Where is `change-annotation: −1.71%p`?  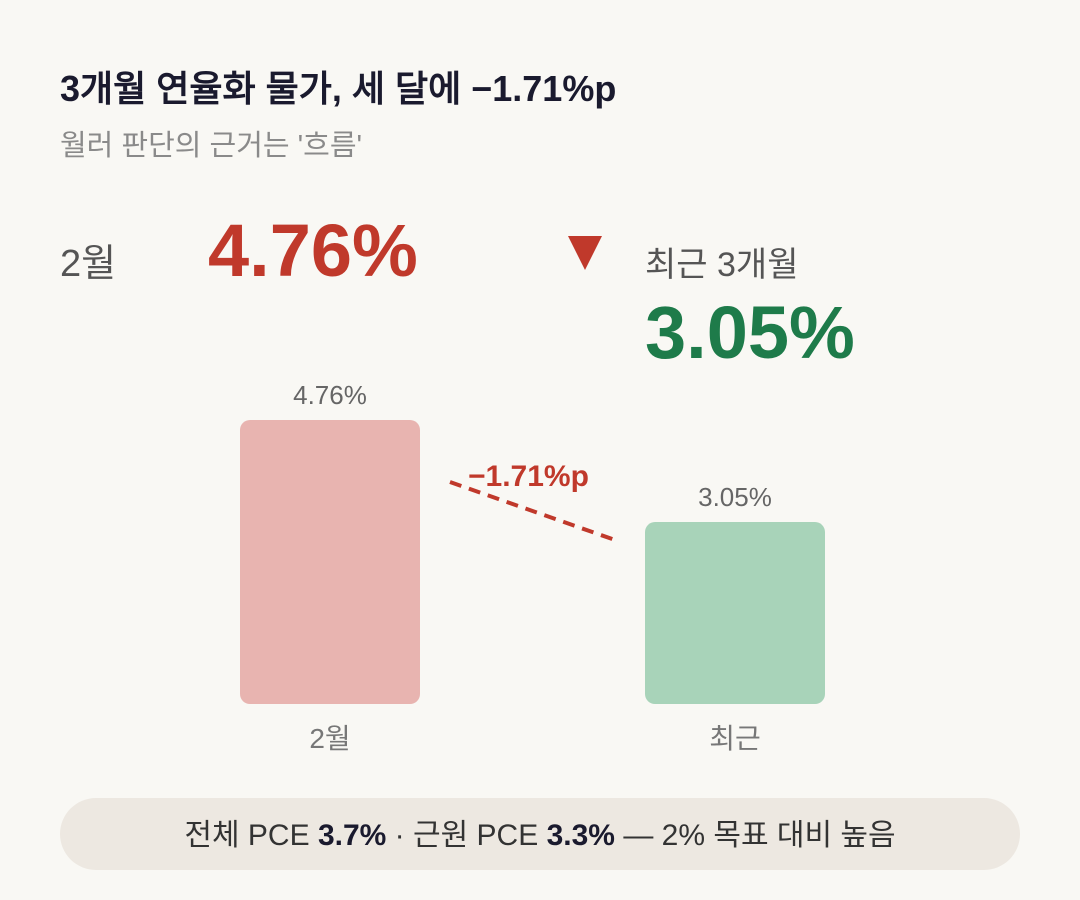 change-annotation: −1.71%p is located at coordinates (528, 476).